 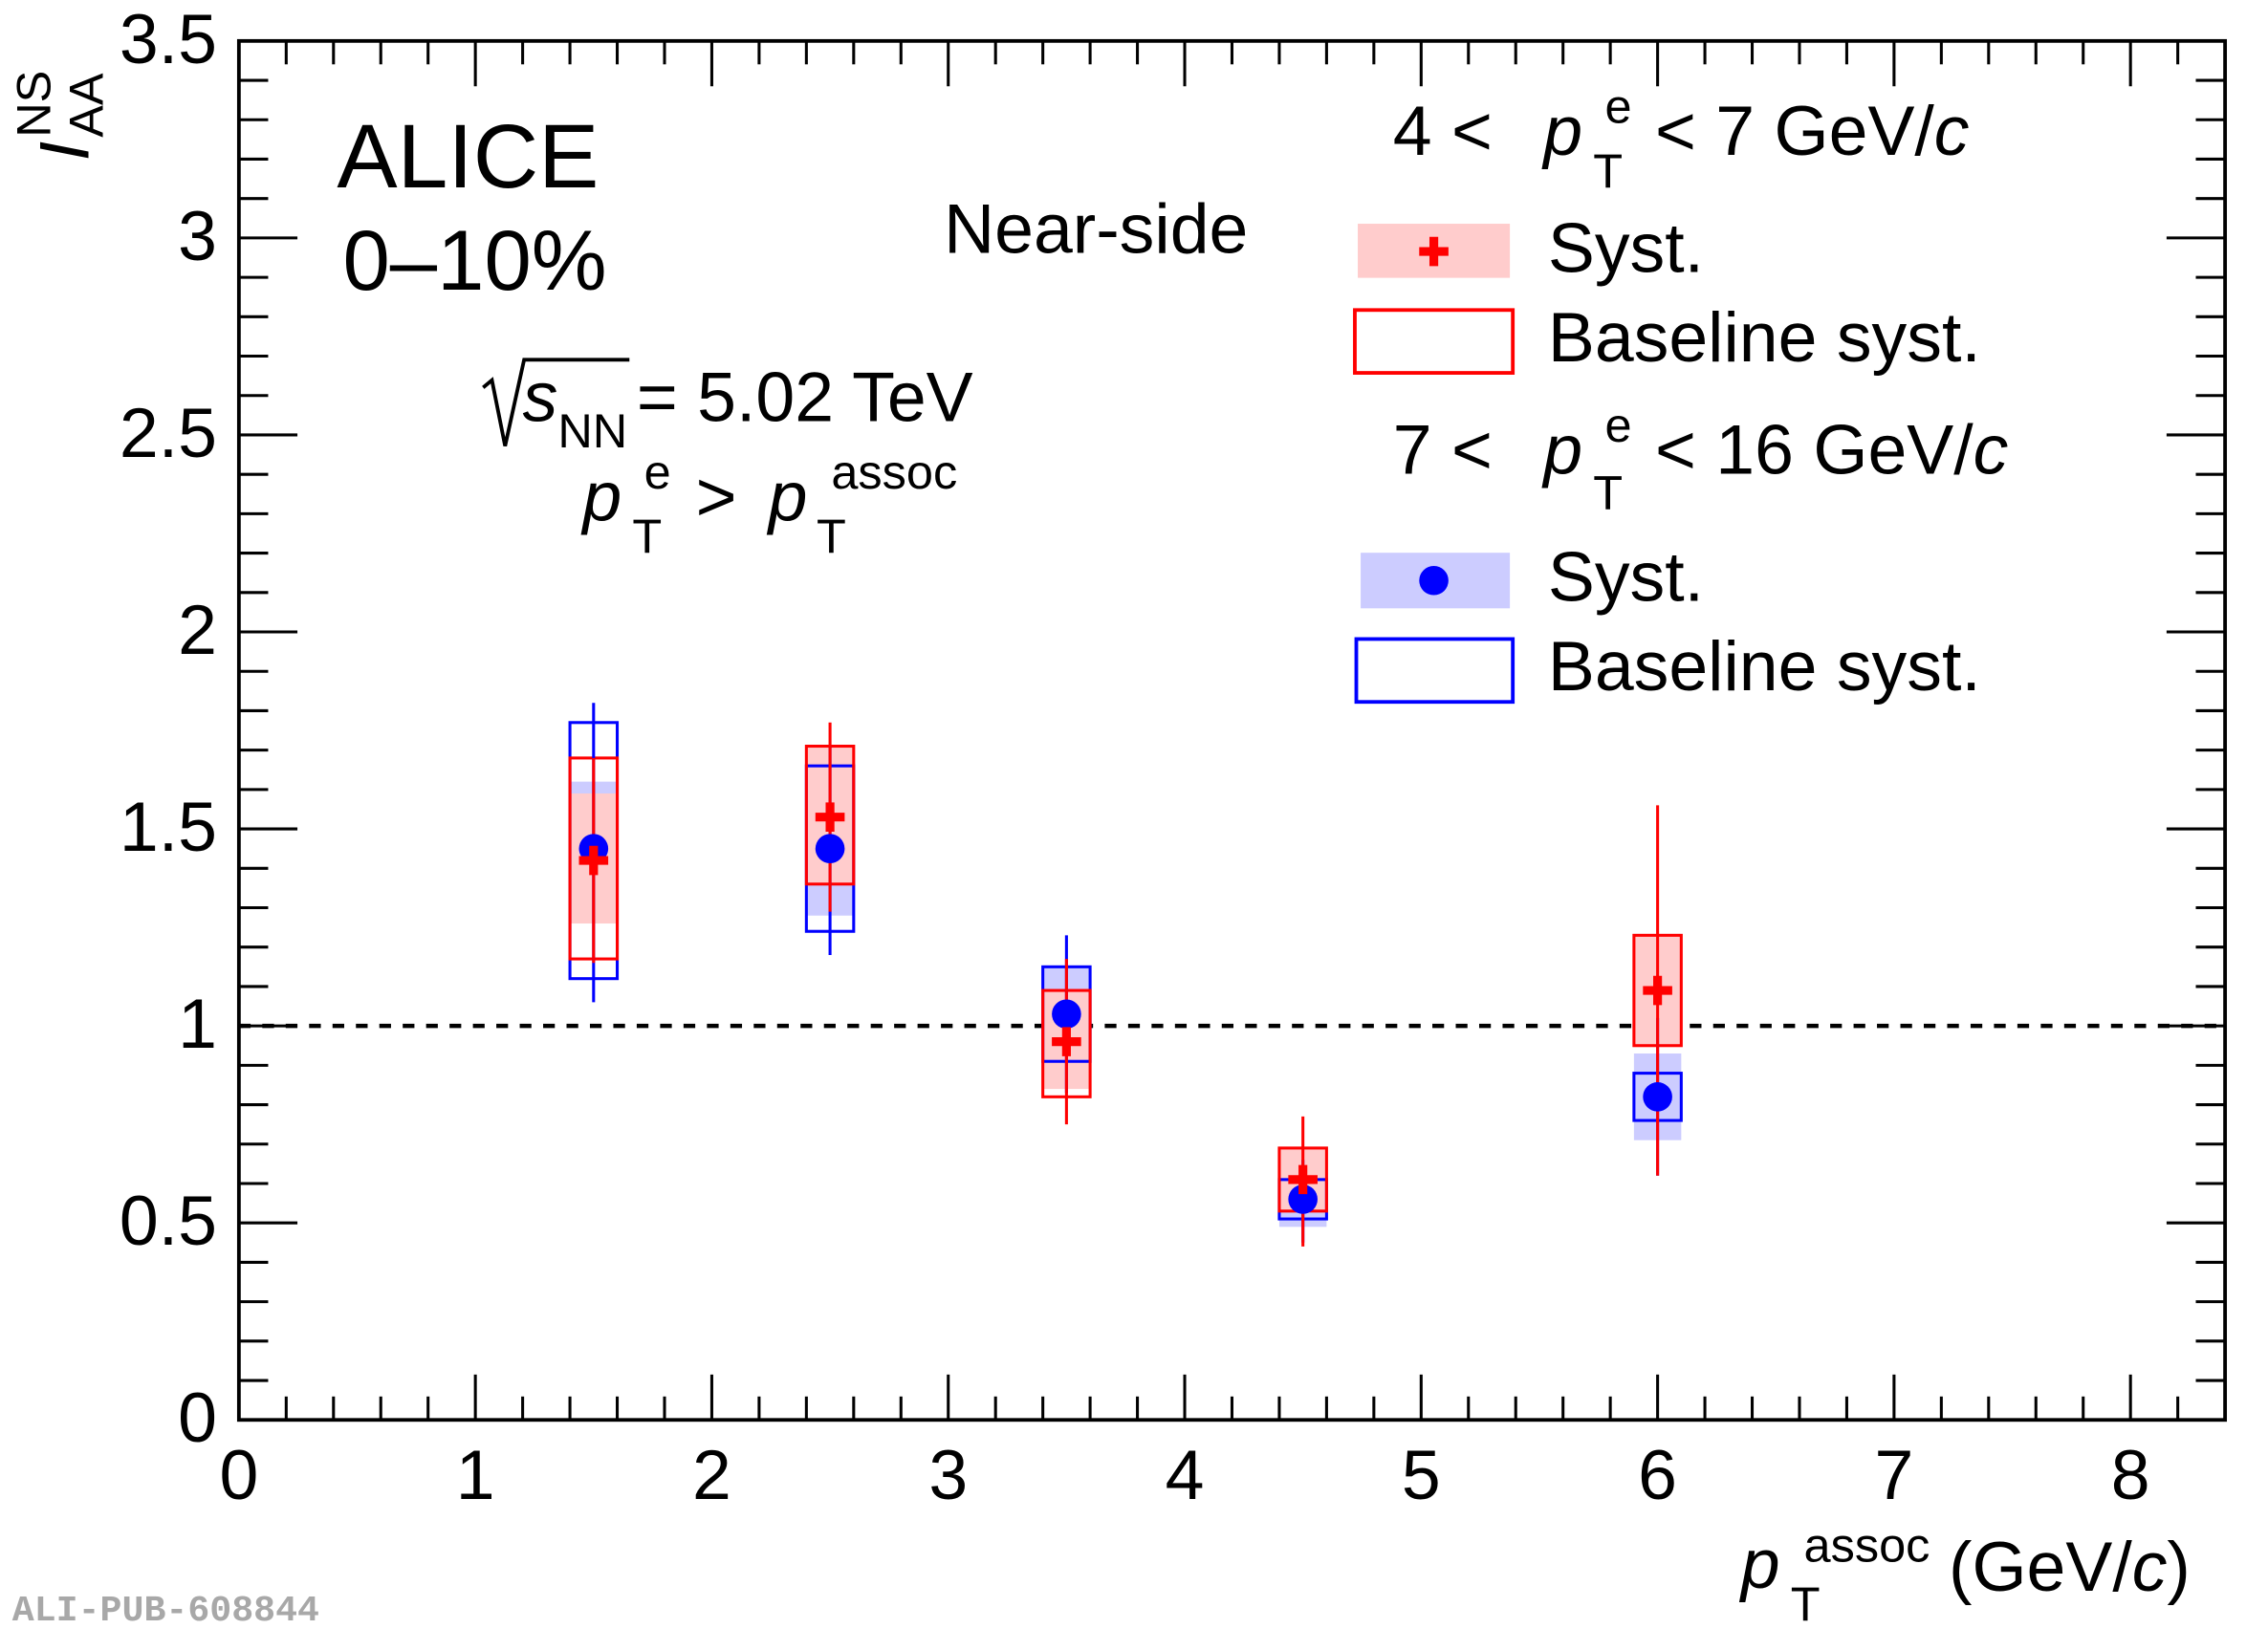 I want to click on x-label-sup: assoc, so click(x=1867, y=1545).